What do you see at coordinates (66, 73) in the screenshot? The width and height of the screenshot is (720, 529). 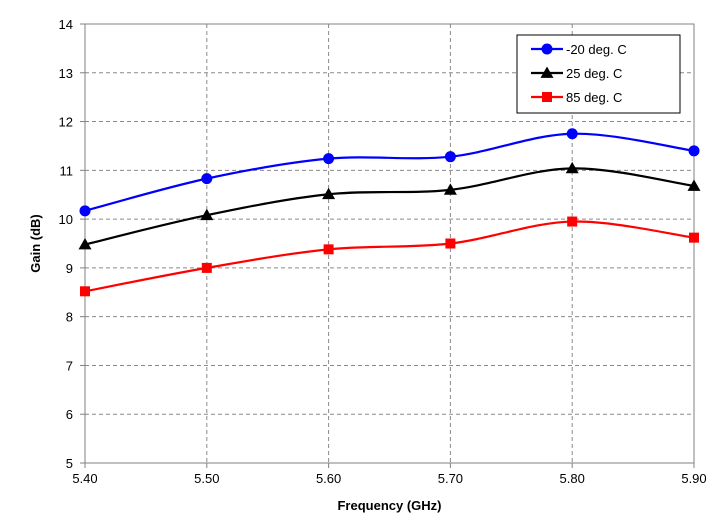 I see `y-tick-label: 13` at bounding box center [66, 73].